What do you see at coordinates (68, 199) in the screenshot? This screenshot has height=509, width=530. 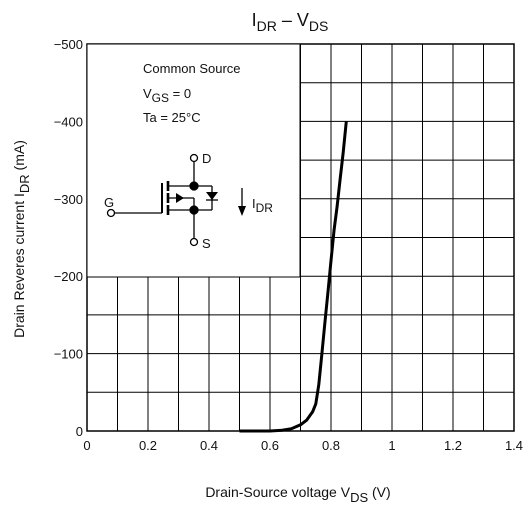 I see `y-tick-label: −300` at bounding box center [68, 199].